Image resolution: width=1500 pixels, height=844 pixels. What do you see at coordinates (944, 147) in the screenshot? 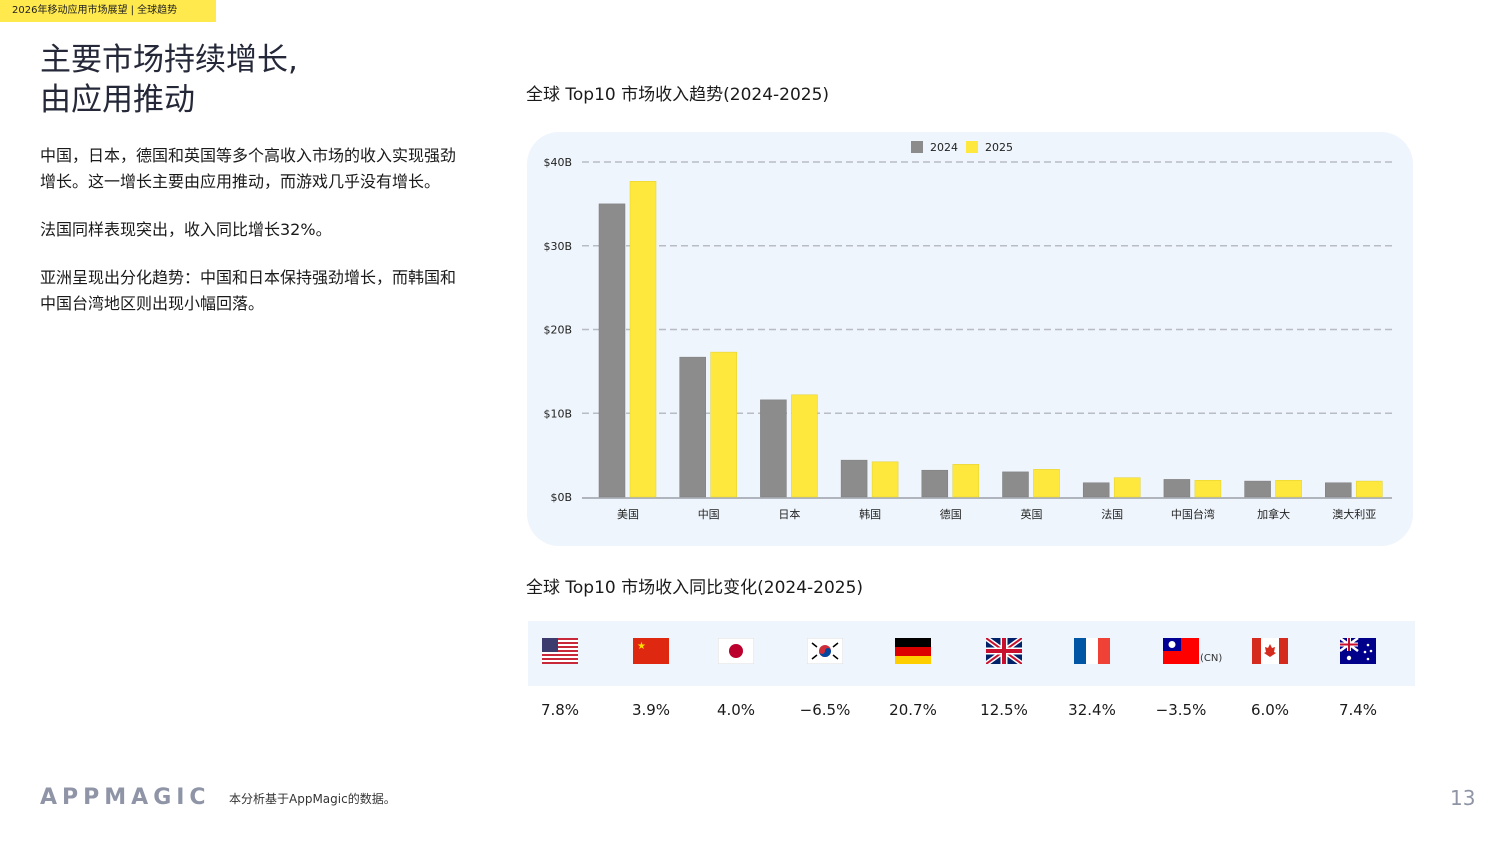
I see `legend-label: 2024` at bounding box center [944, 147].